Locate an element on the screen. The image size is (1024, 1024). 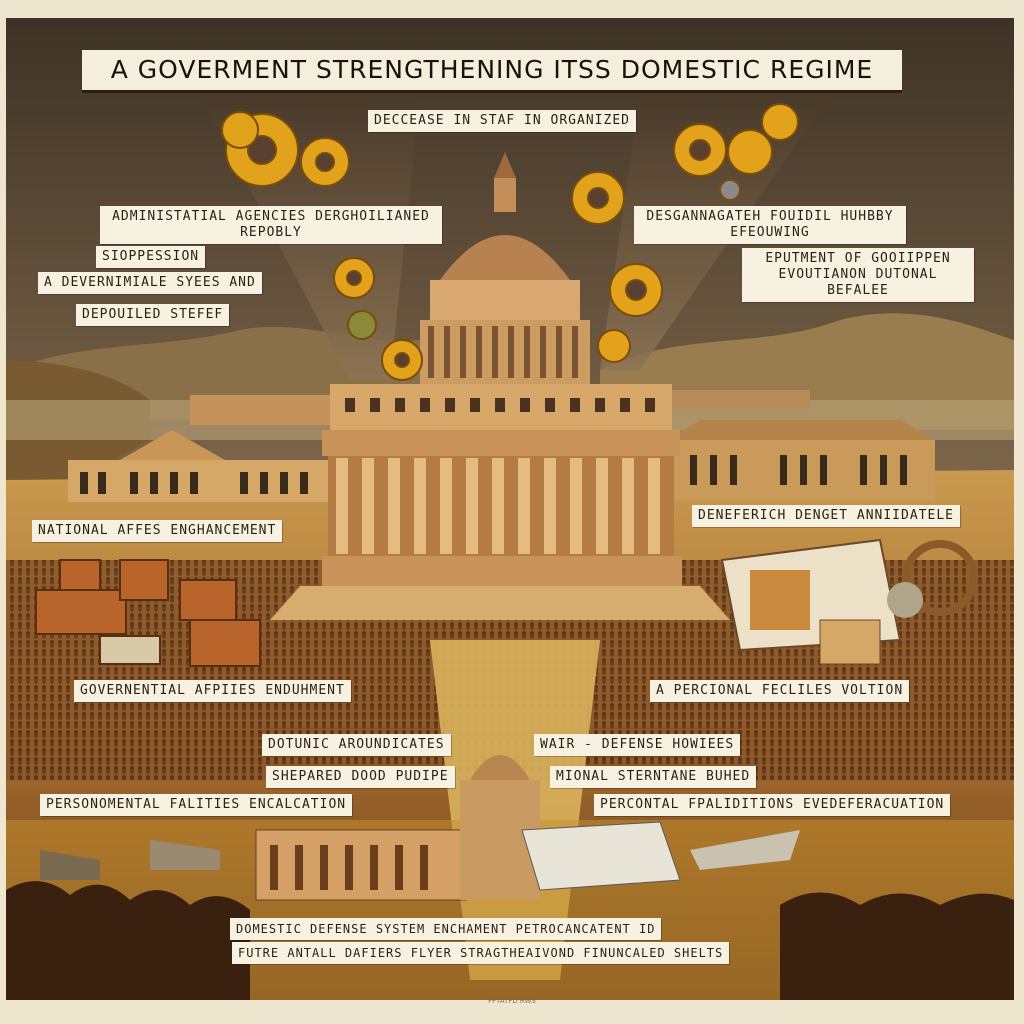
label-personal: A PERCIONAL FECLILES VOLTION is located at coordinates (780, 691).